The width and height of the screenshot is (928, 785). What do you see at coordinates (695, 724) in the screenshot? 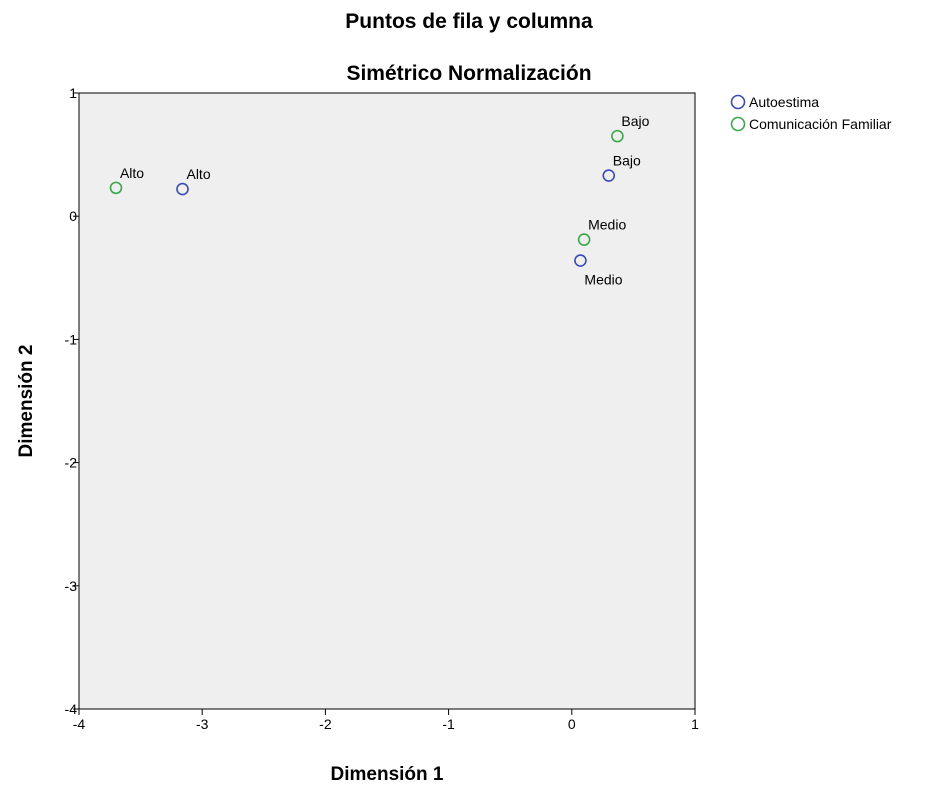
I see `x-tick-label: 1` at bounding box center [695, 724].